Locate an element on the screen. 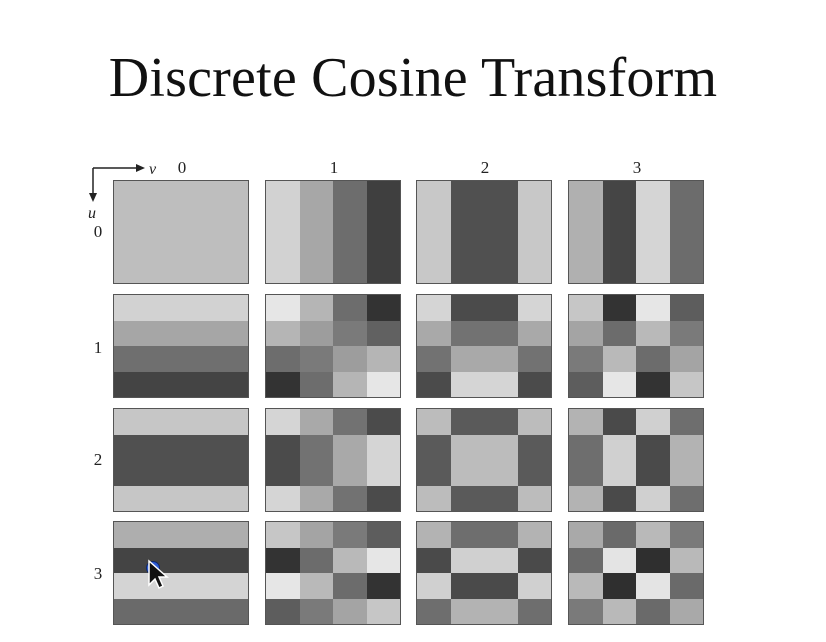 This screenshot has width=826, height=642. dct-basis-tile-u1-v1 is located at coordinates (333, 346).